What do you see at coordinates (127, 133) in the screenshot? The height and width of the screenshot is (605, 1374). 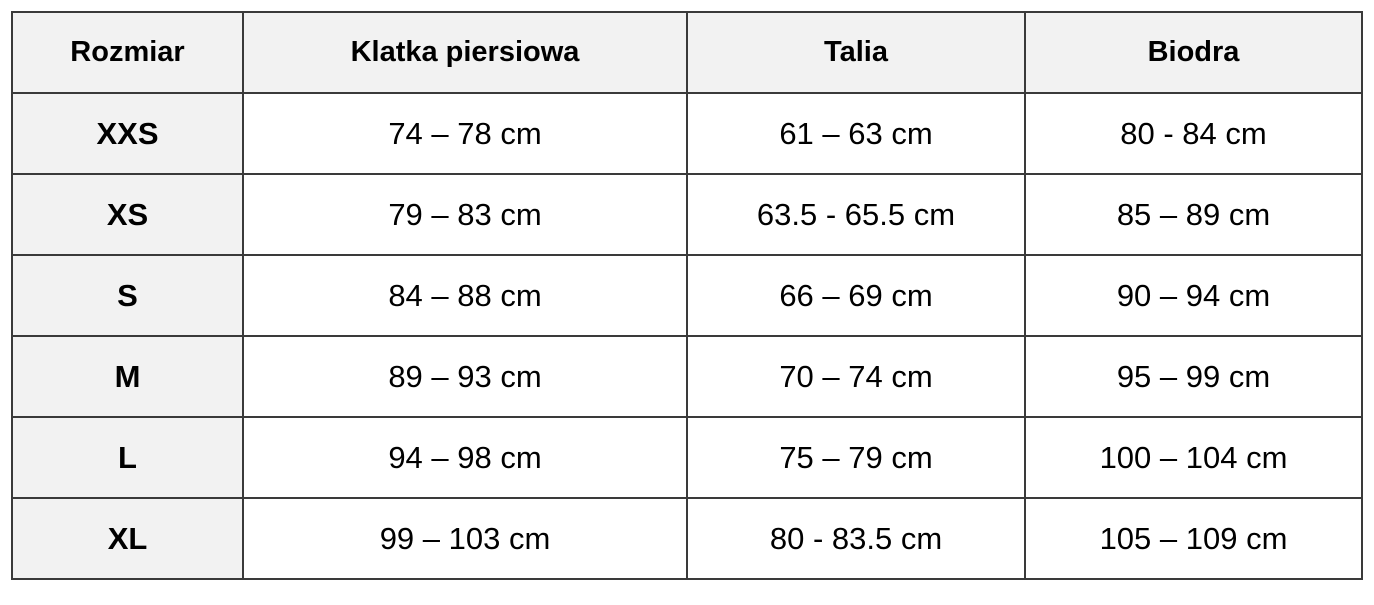 I see `size-cell: XXS` at bounding box center [127, 133].